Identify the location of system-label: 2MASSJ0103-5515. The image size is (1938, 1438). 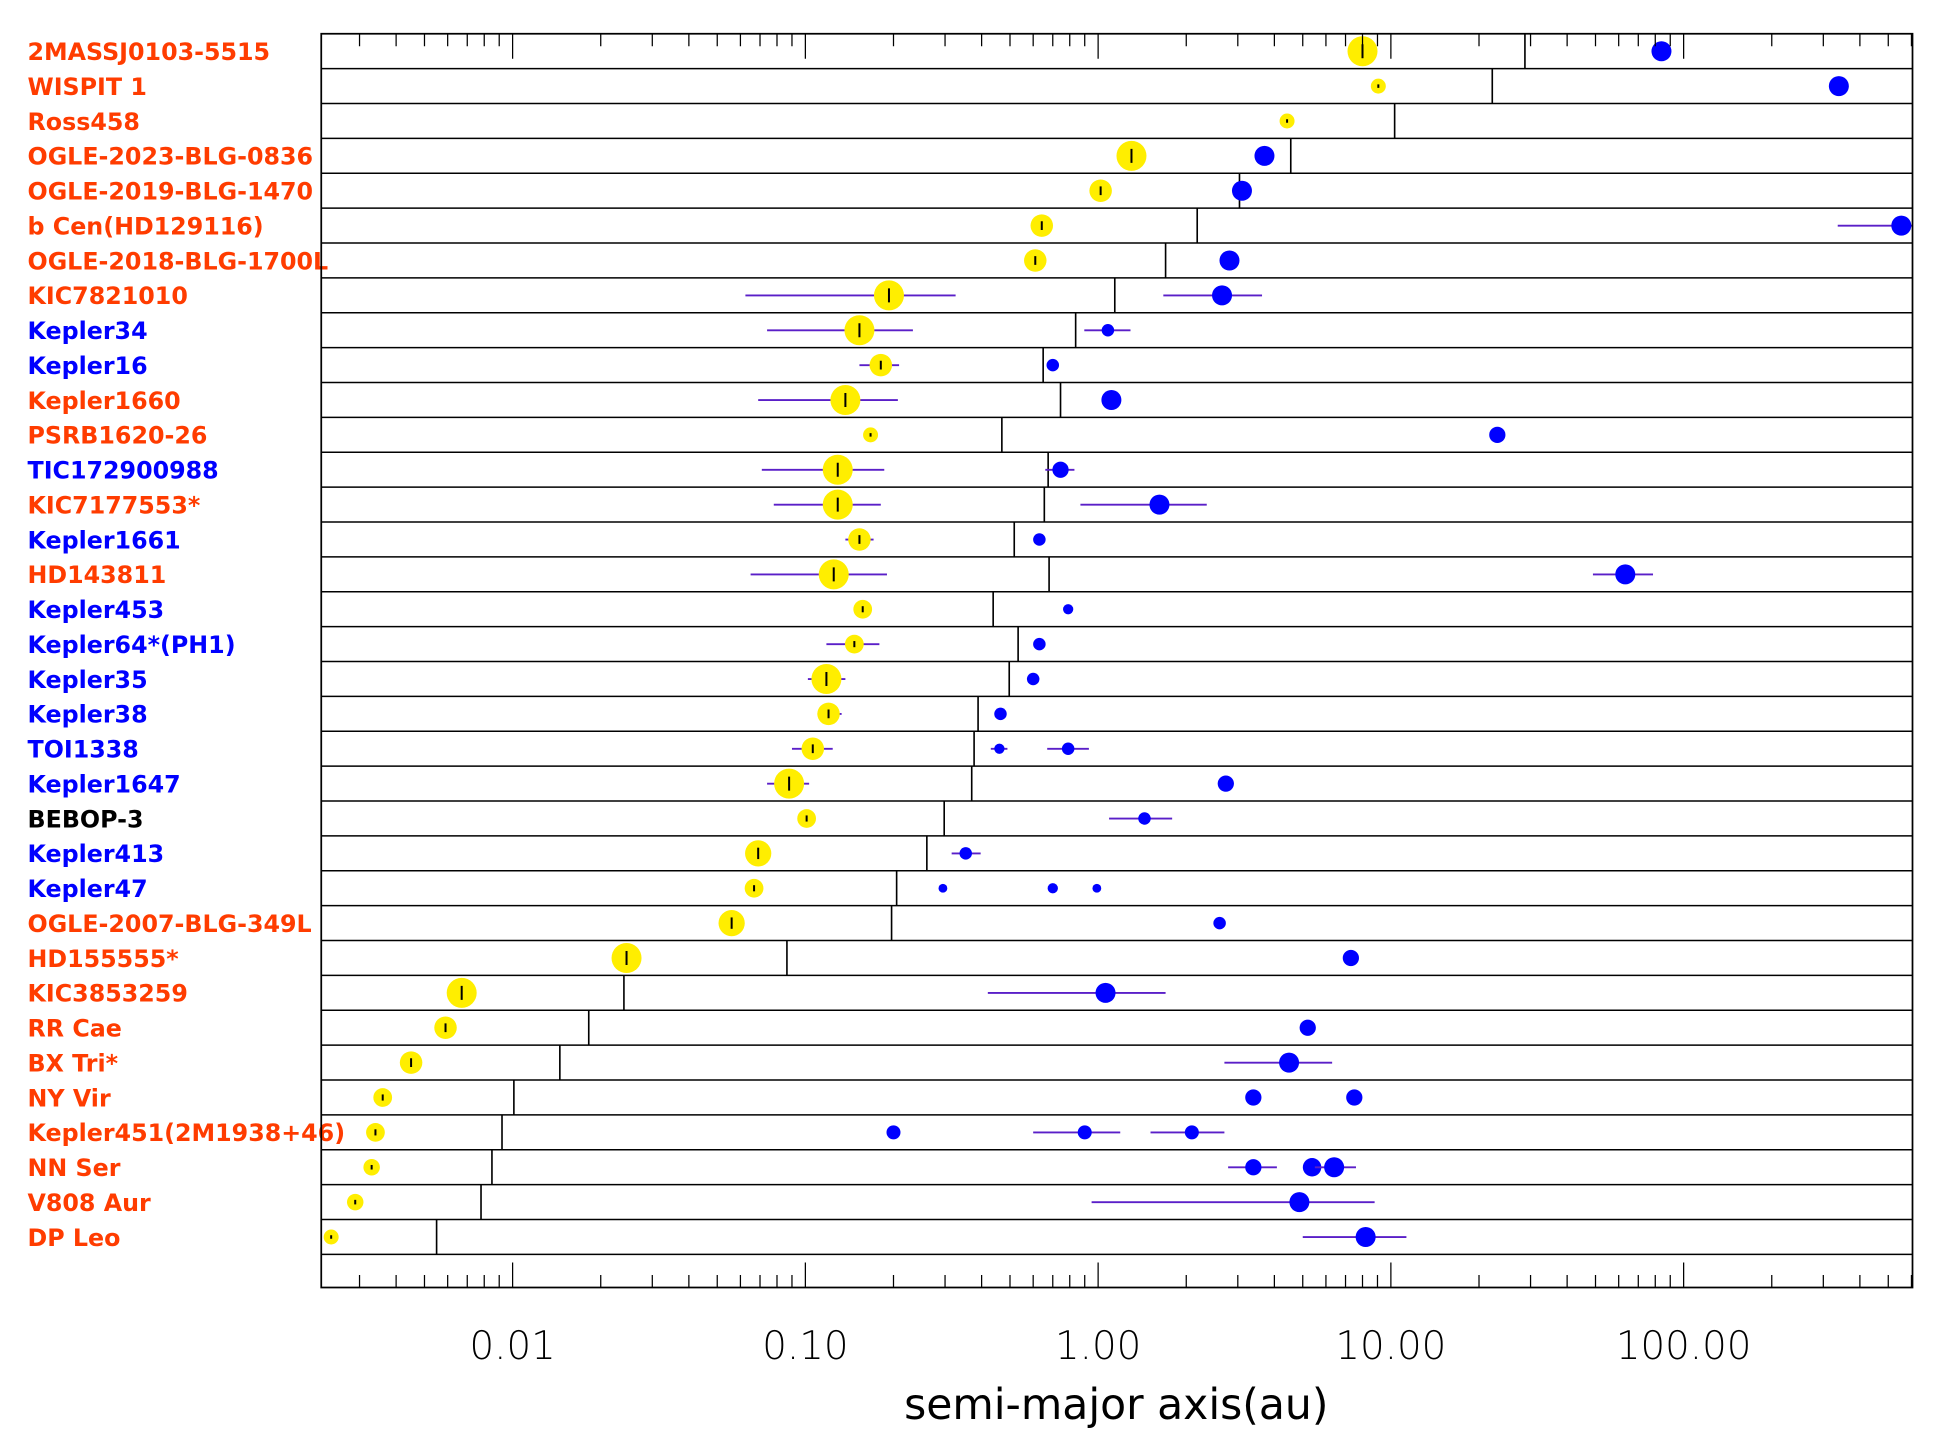
(149, 52).